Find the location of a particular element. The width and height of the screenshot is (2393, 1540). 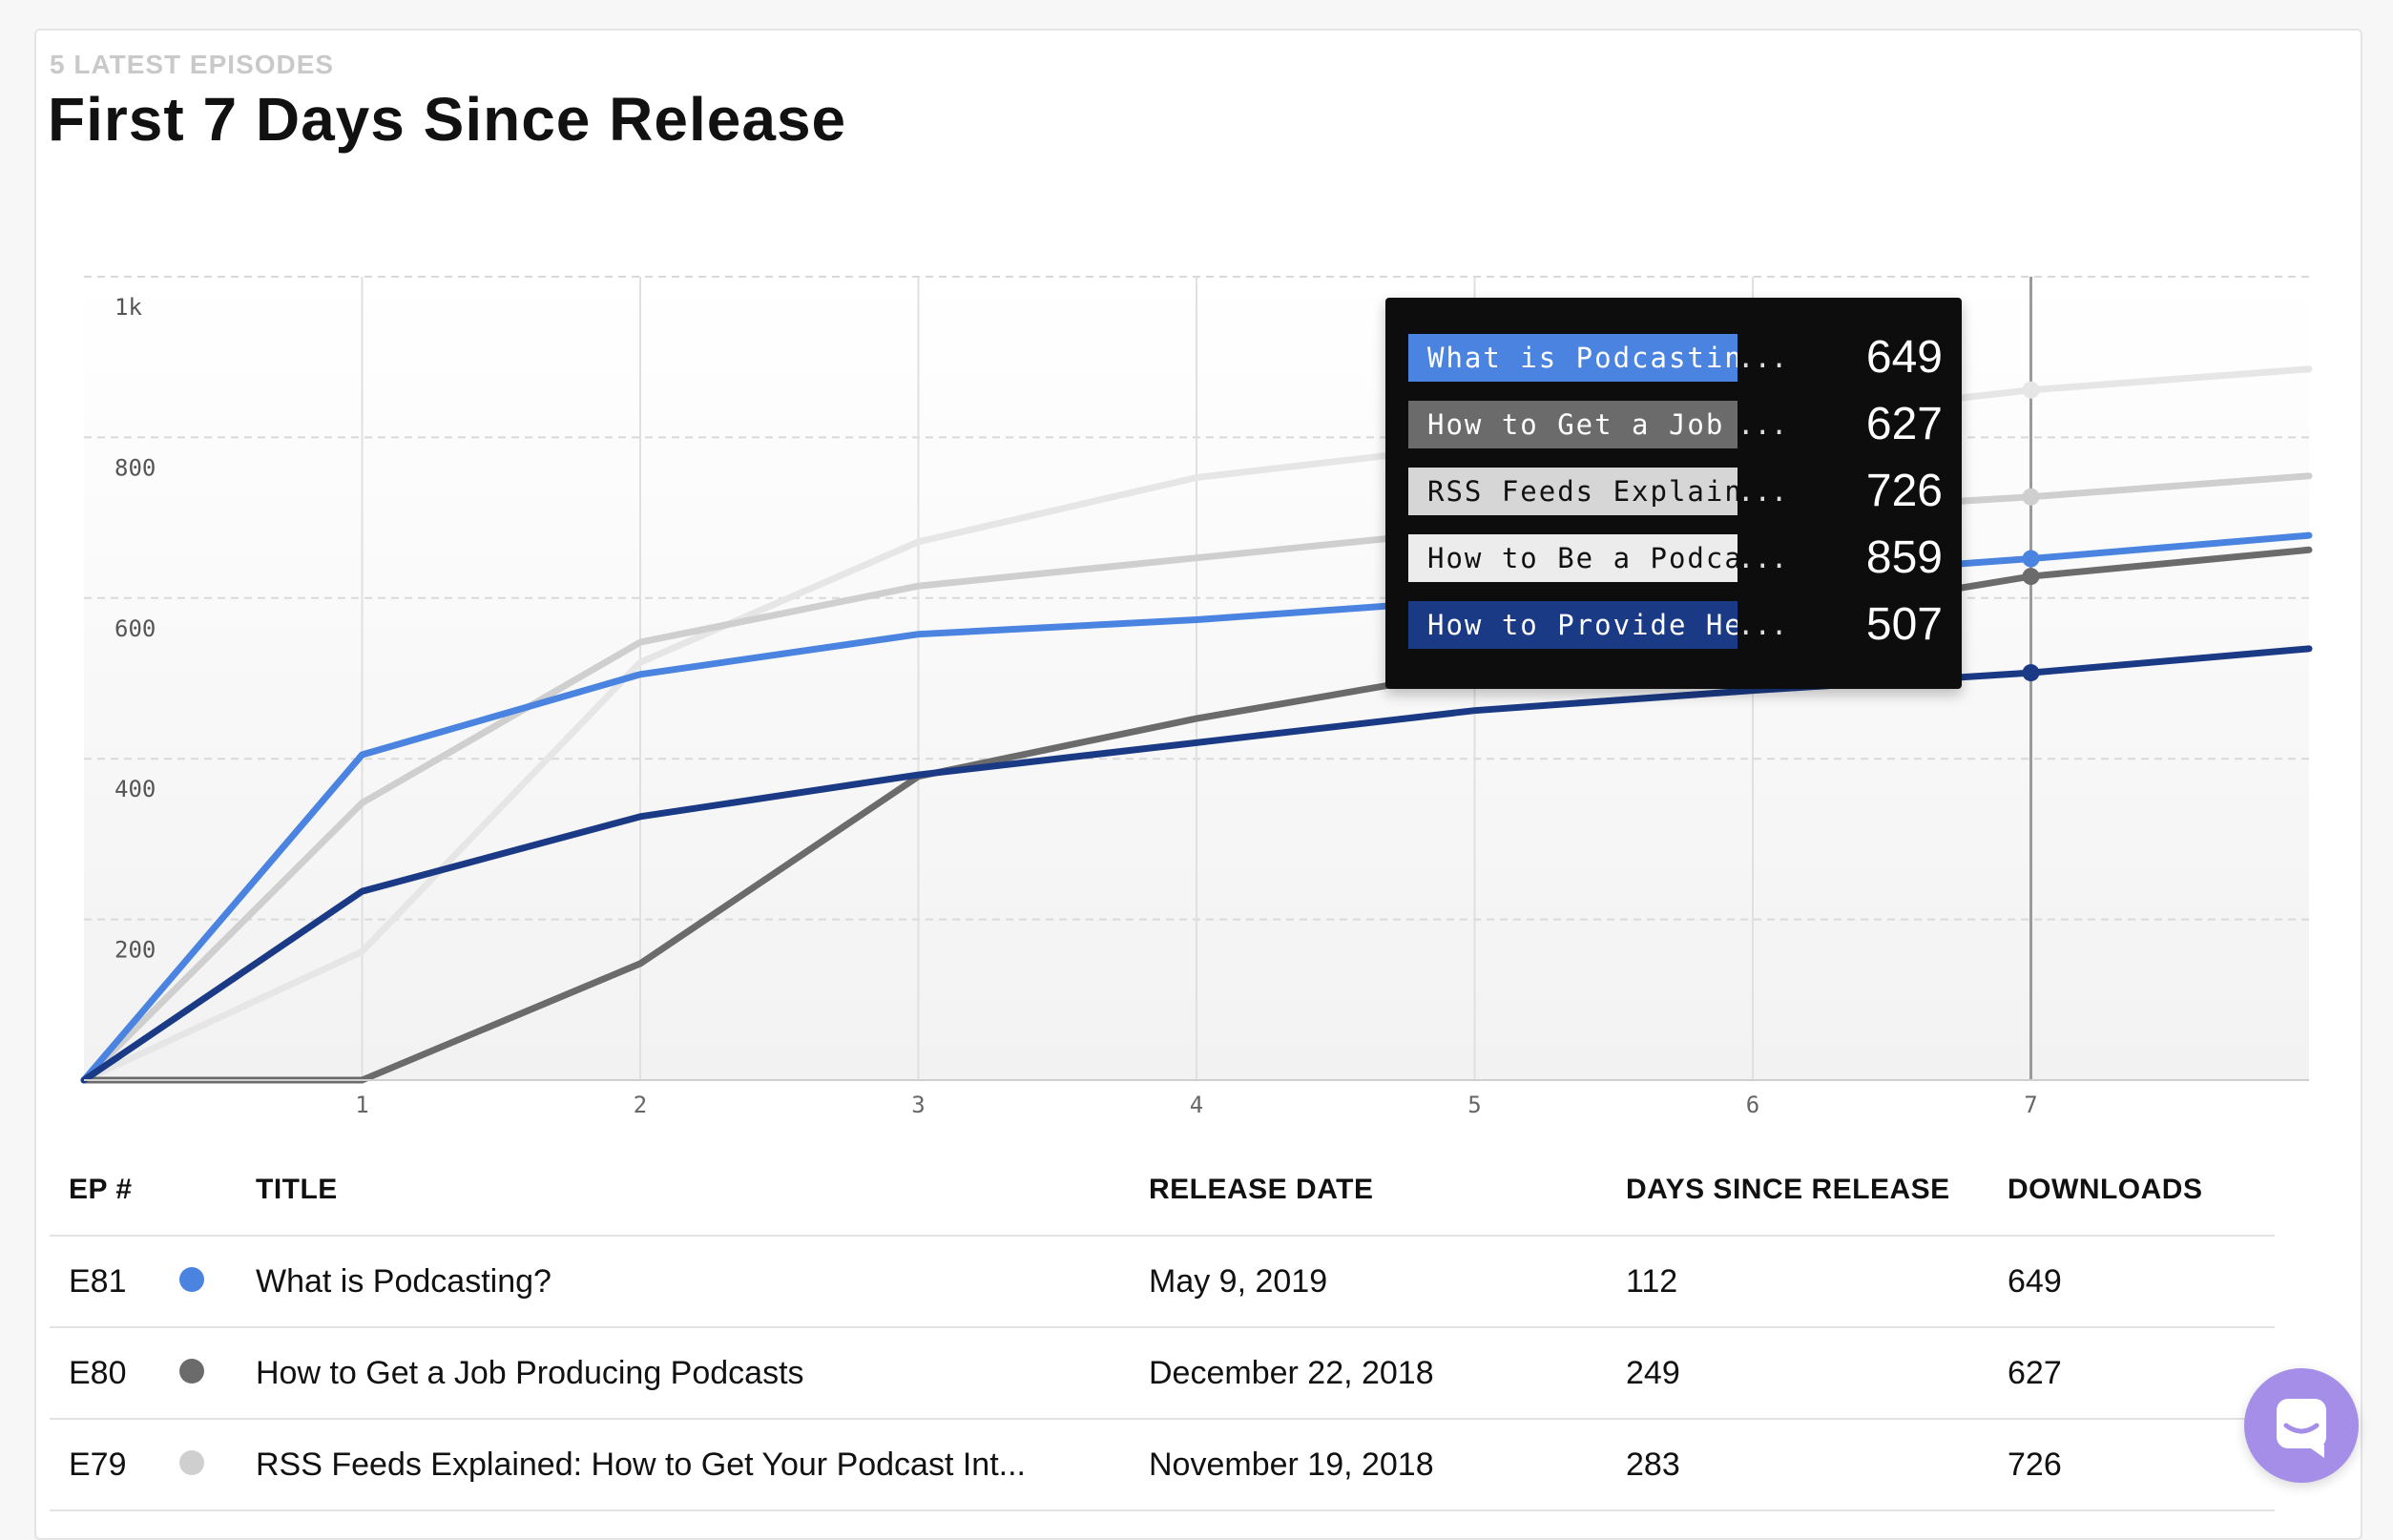

table-row: E81 What is Podcasting? May 9, 2019 112 649 is located at coordinates (1162, 1282).